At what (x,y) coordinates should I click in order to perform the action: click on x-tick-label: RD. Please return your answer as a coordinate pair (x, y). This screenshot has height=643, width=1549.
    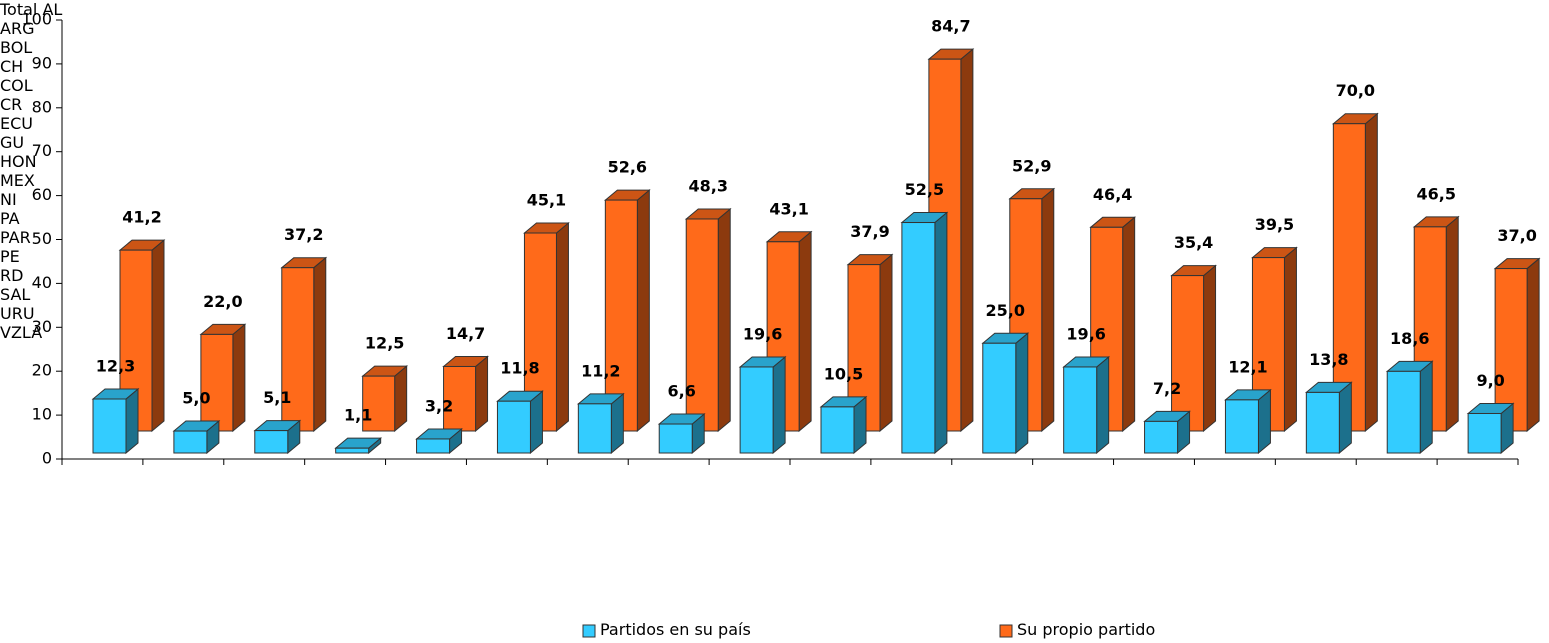
    Looking at the image, I should click on (12, 275).